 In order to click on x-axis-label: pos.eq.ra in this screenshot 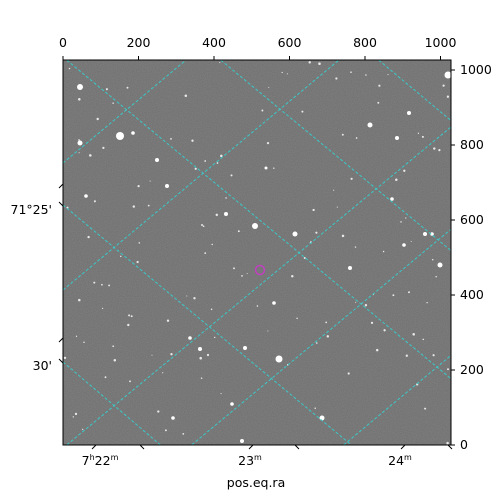, I will do `click(256, 482)`.